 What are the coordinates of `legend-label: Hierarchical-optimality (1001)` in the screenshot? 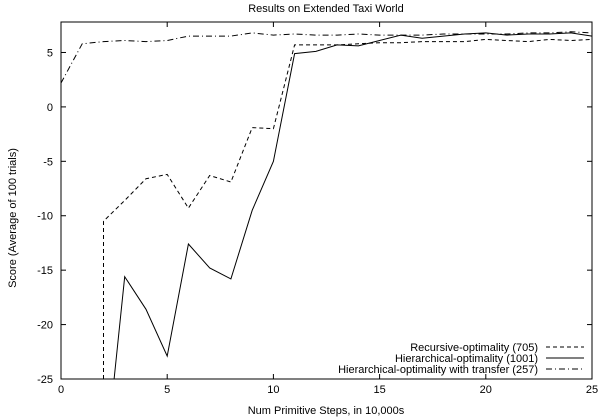 It's located at (466, 359).